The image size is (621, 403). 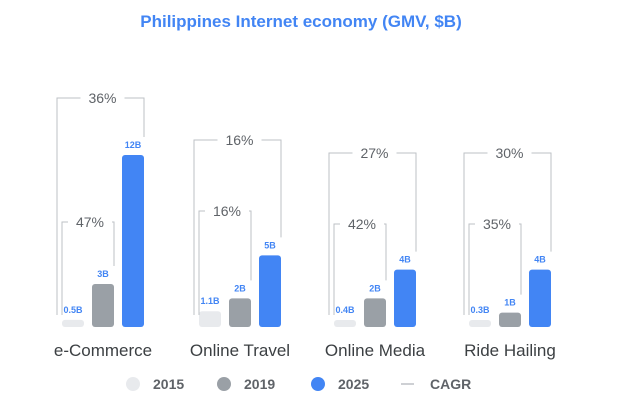 I want to click on bar-value-label: 3B, so click(x=103, y=274).